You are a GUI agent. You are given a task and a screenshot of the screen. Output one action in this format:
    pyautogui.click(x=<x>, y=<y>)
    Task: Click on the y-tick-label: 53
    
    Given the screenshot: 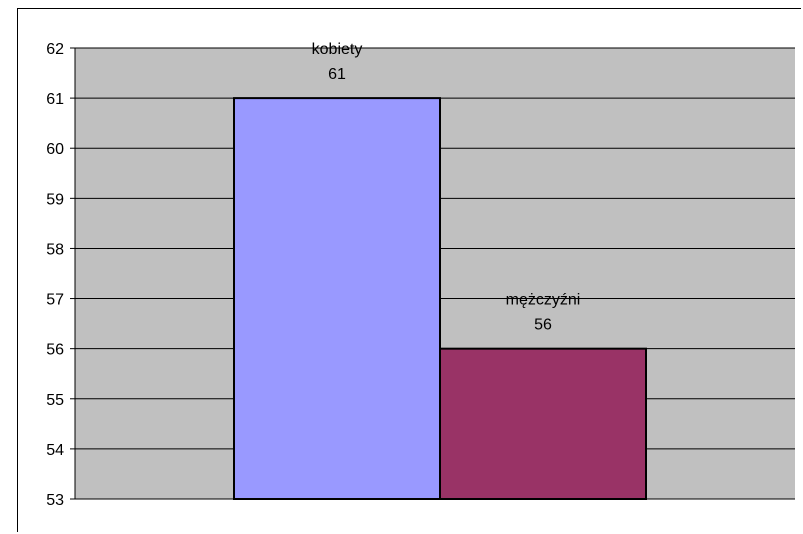 What is the action you would take?
    pyautogui.click(x=55, y=500)
    